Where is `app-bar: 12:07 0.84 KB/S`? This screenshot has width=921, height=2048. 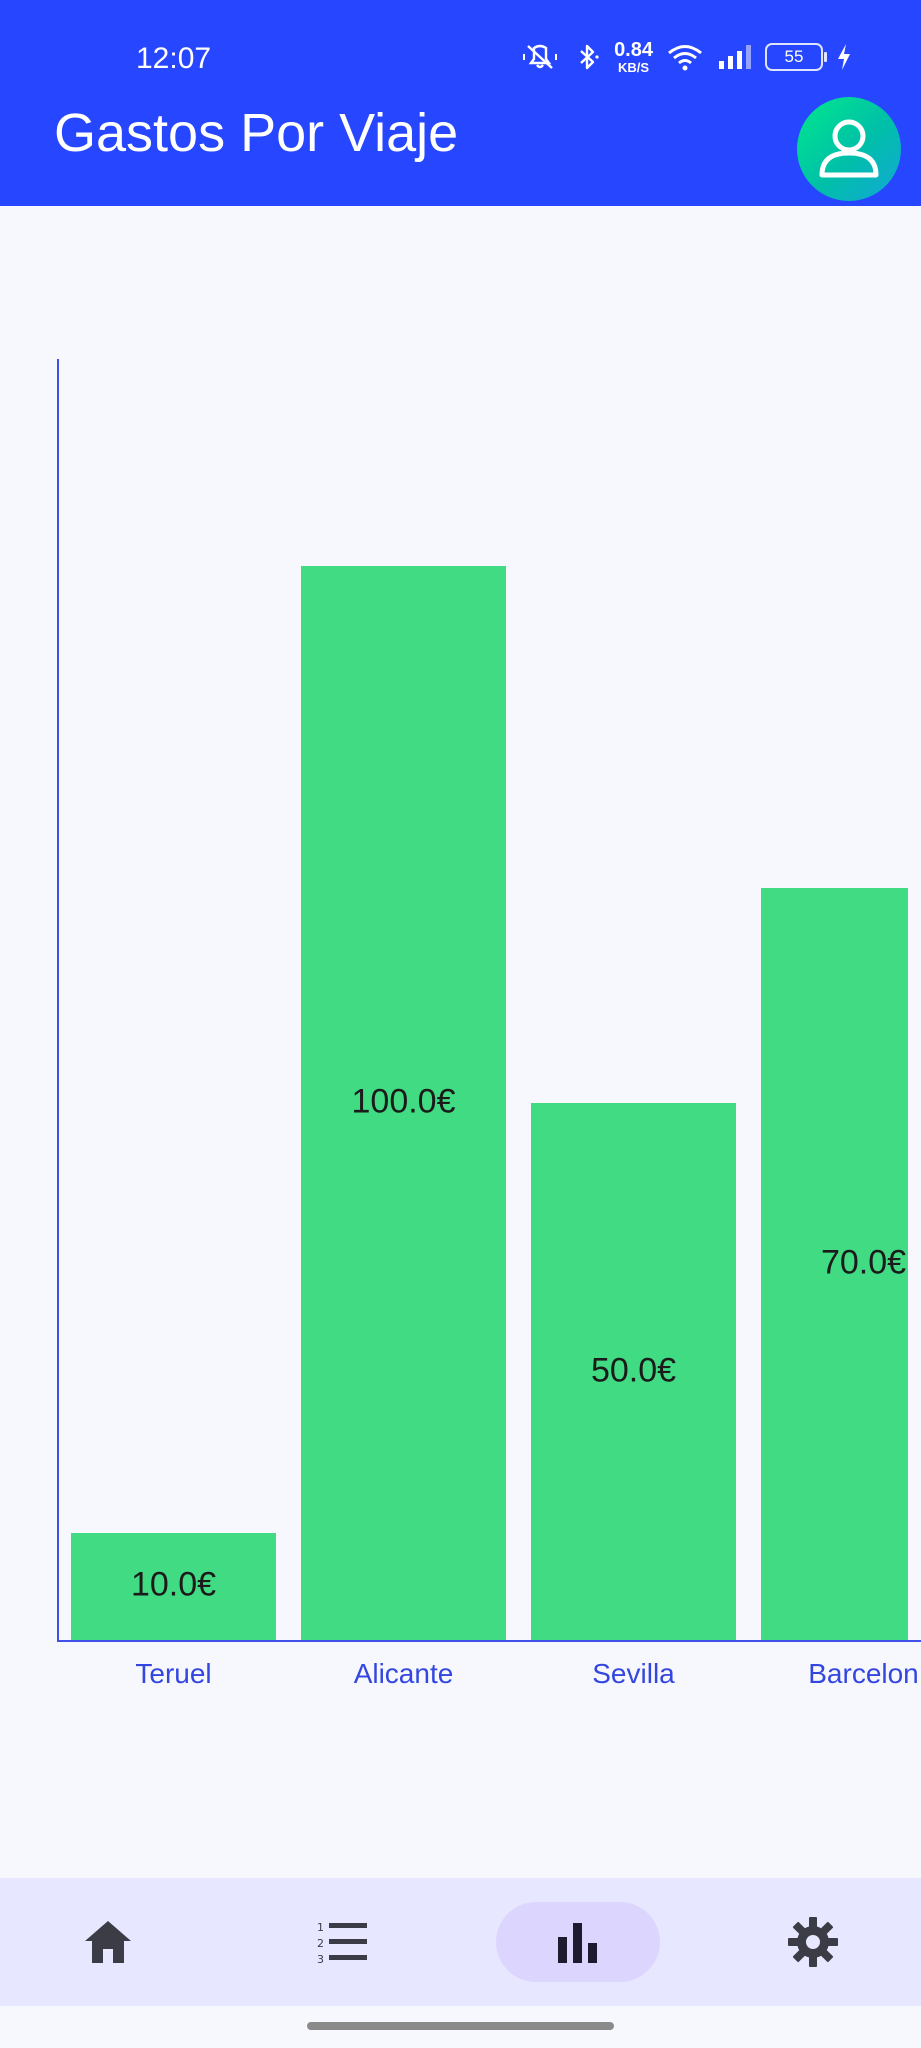 app-bar: 12:07 0.84 KB/S is located at coordinates (460, 103).